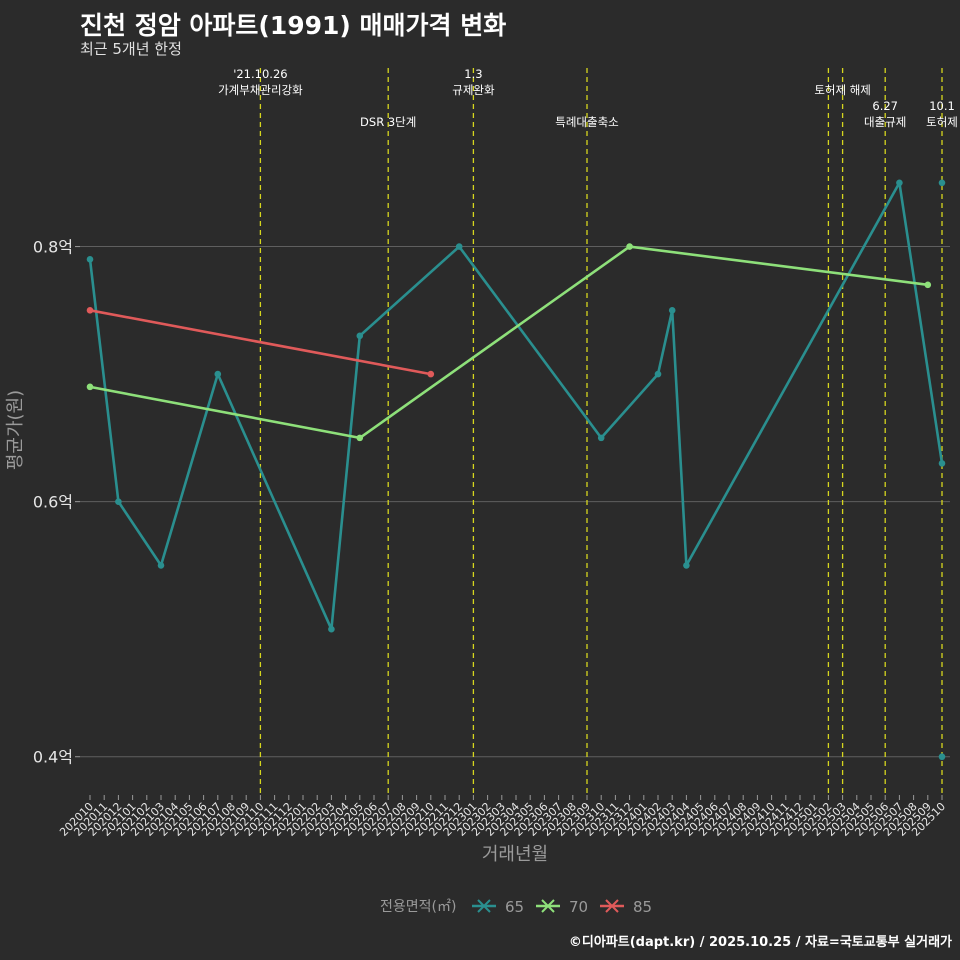 This screenshot has width=960, height=960. Describe the element at coordinates (260, 90) in the screenshot. I see `event-label: 가계부채관리강화` at that location.